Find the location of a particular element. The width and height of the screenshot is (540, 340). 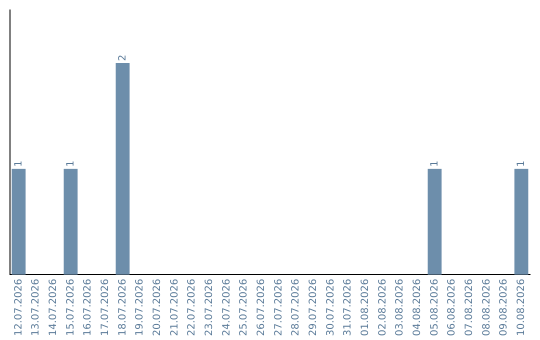

x-tick-label: 30.07.2026 is located at coordinates (330, 307).